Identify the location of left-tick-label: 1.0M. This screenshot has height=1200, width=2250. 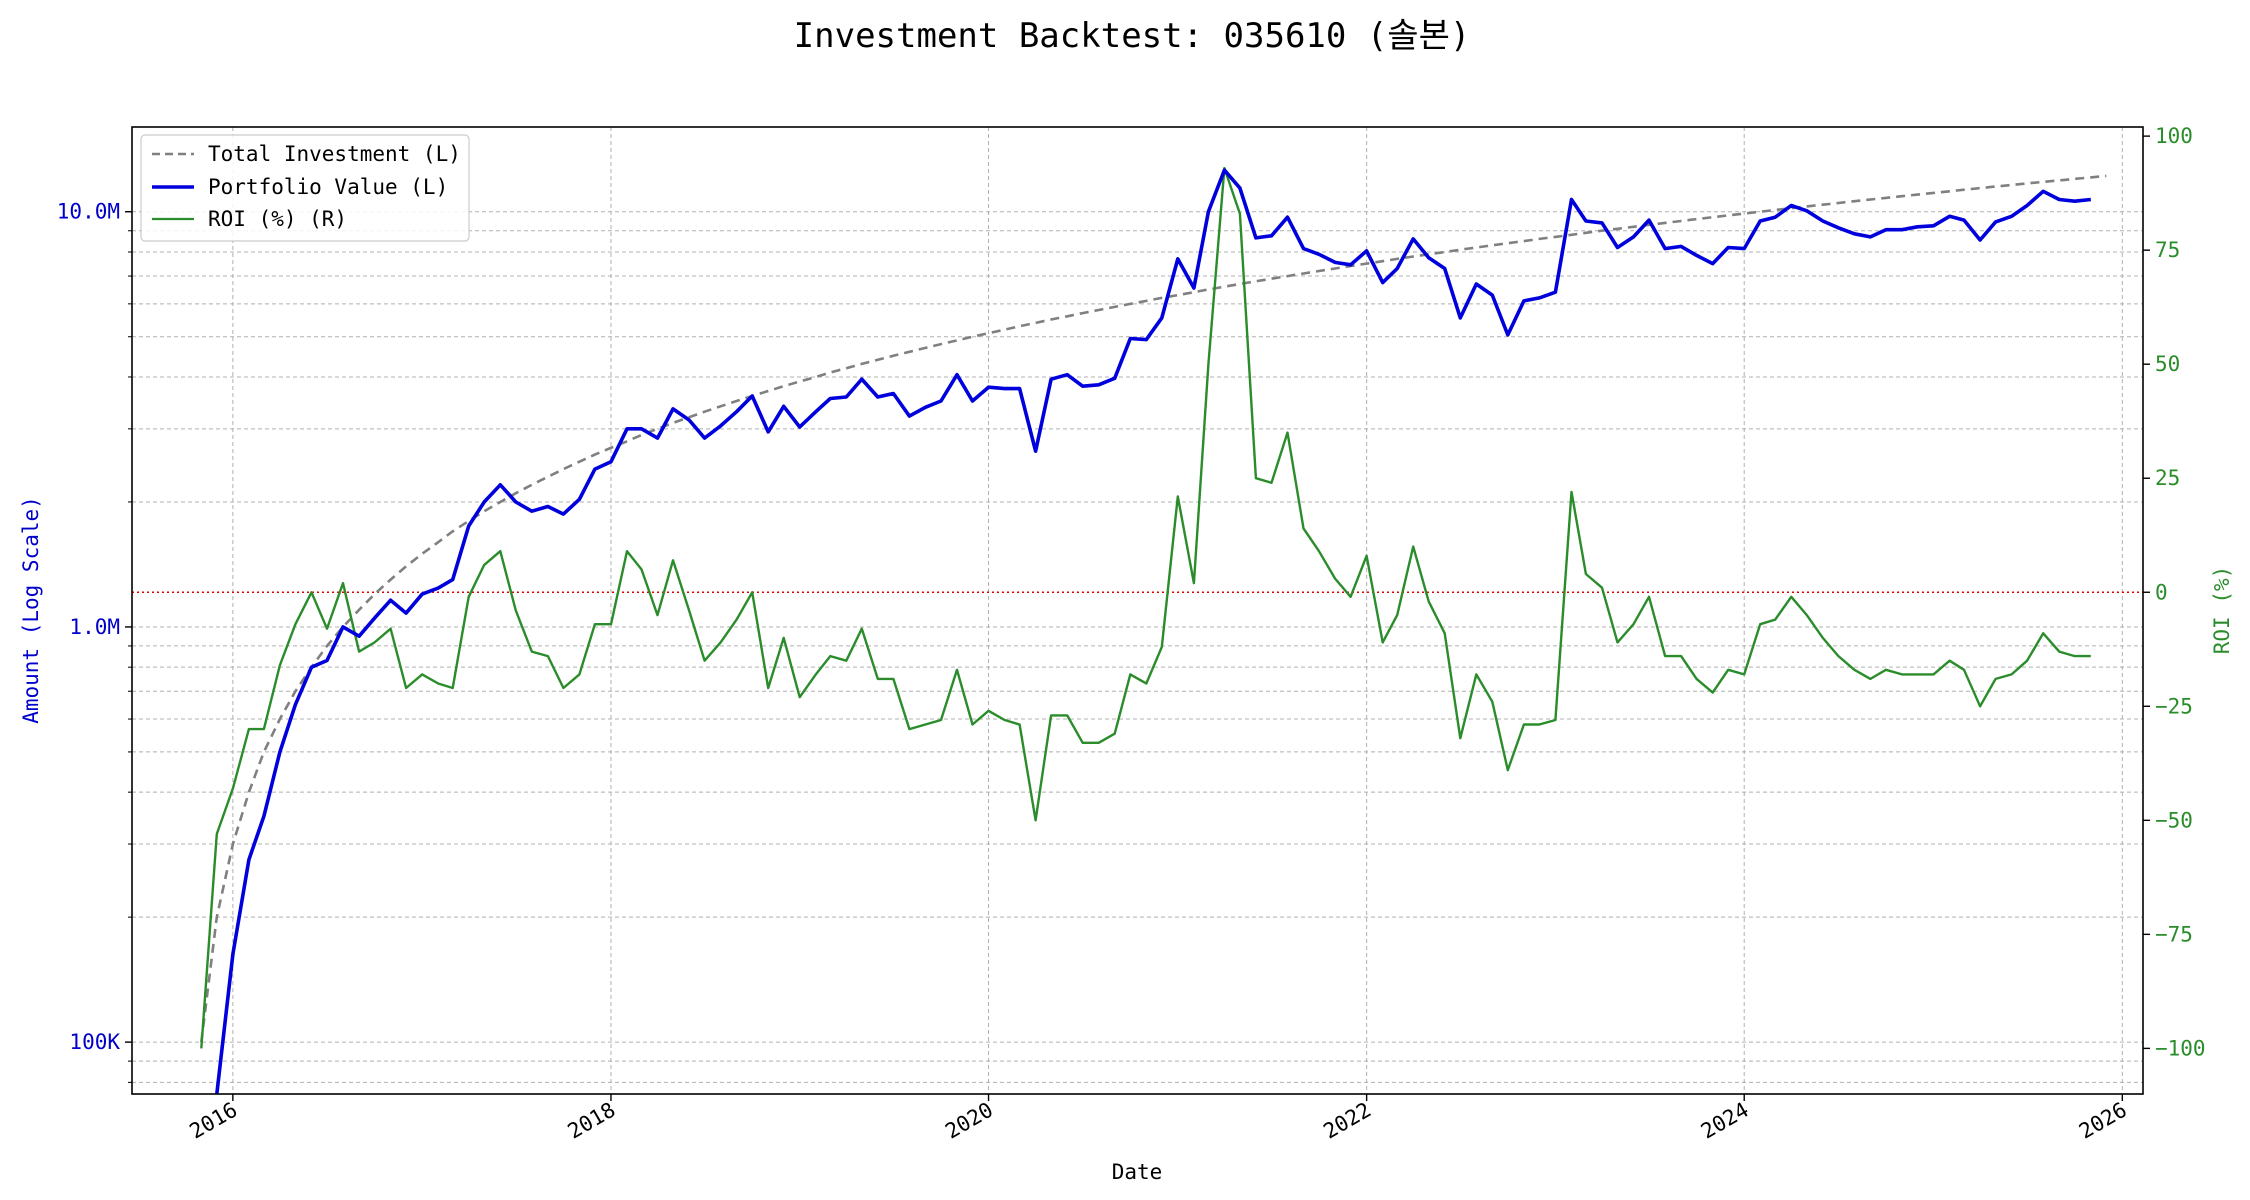
(94, 627).